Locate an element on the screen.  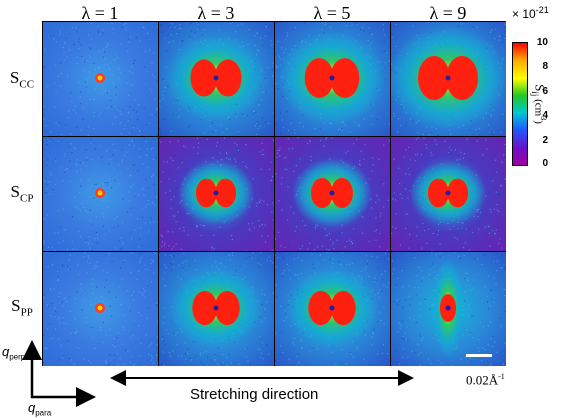
stretching-direction-arrow is located at coordinates (263, 378).